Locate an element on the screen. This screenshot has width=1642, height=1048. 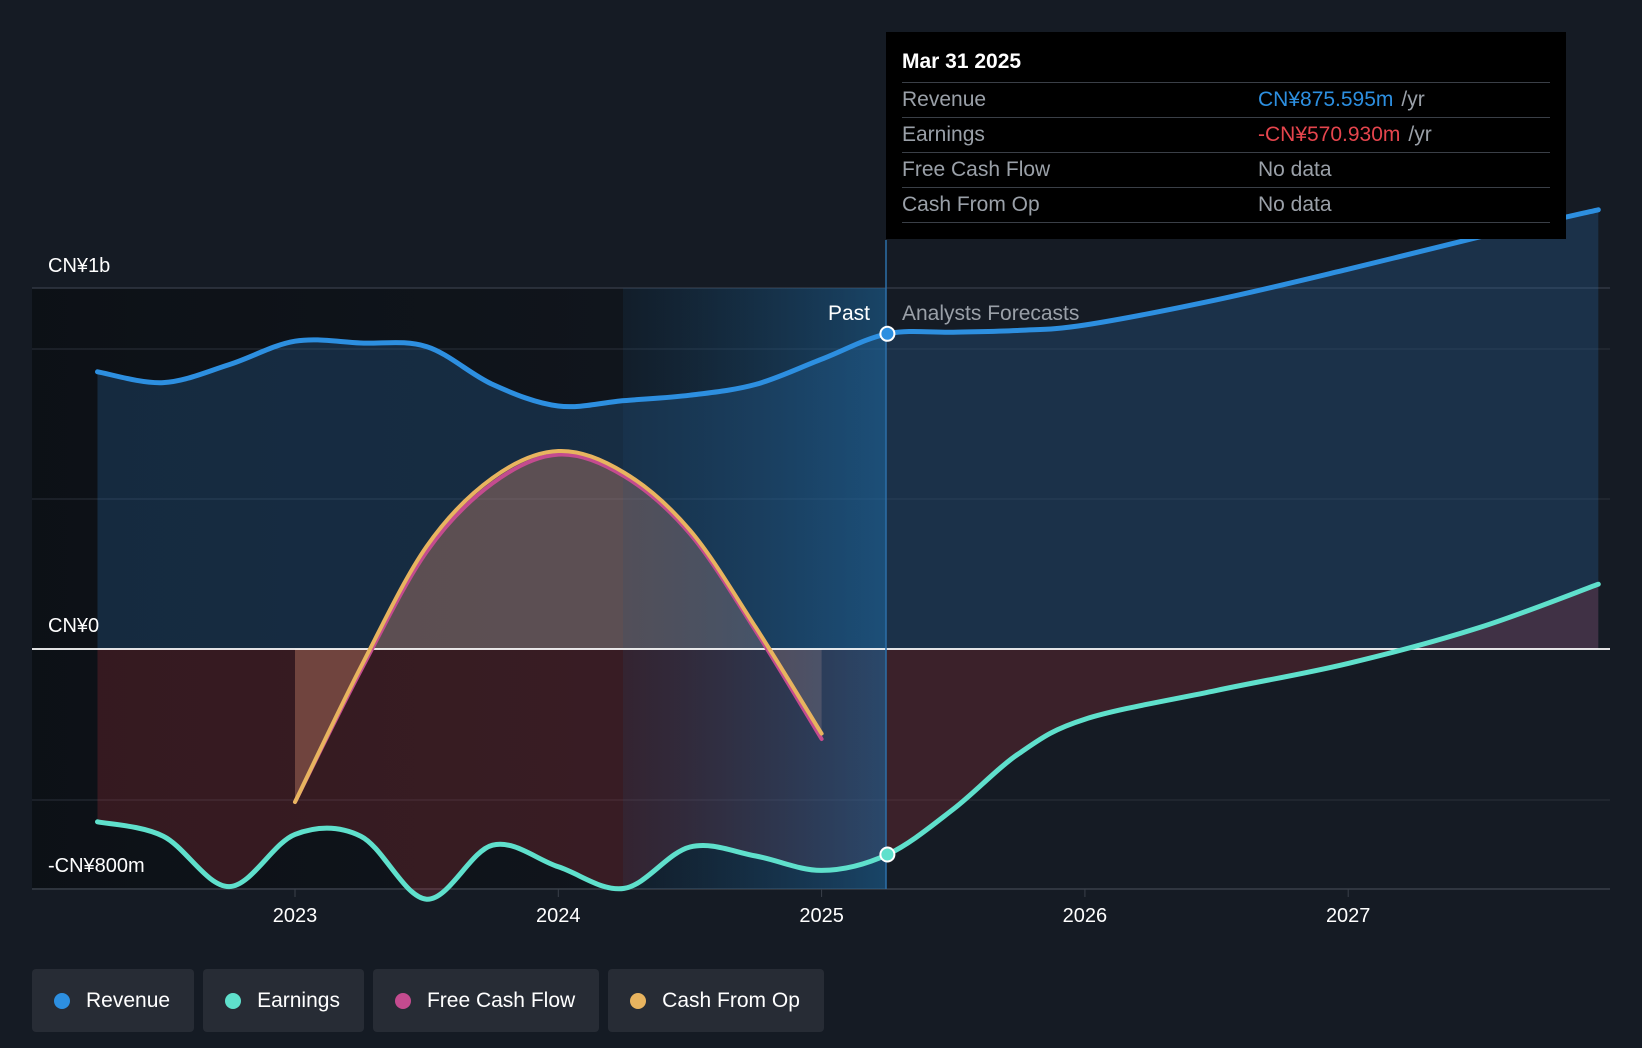
tooltip-row-cash-from-op: Cash From Op No data is located at coordinates (1226, 205).